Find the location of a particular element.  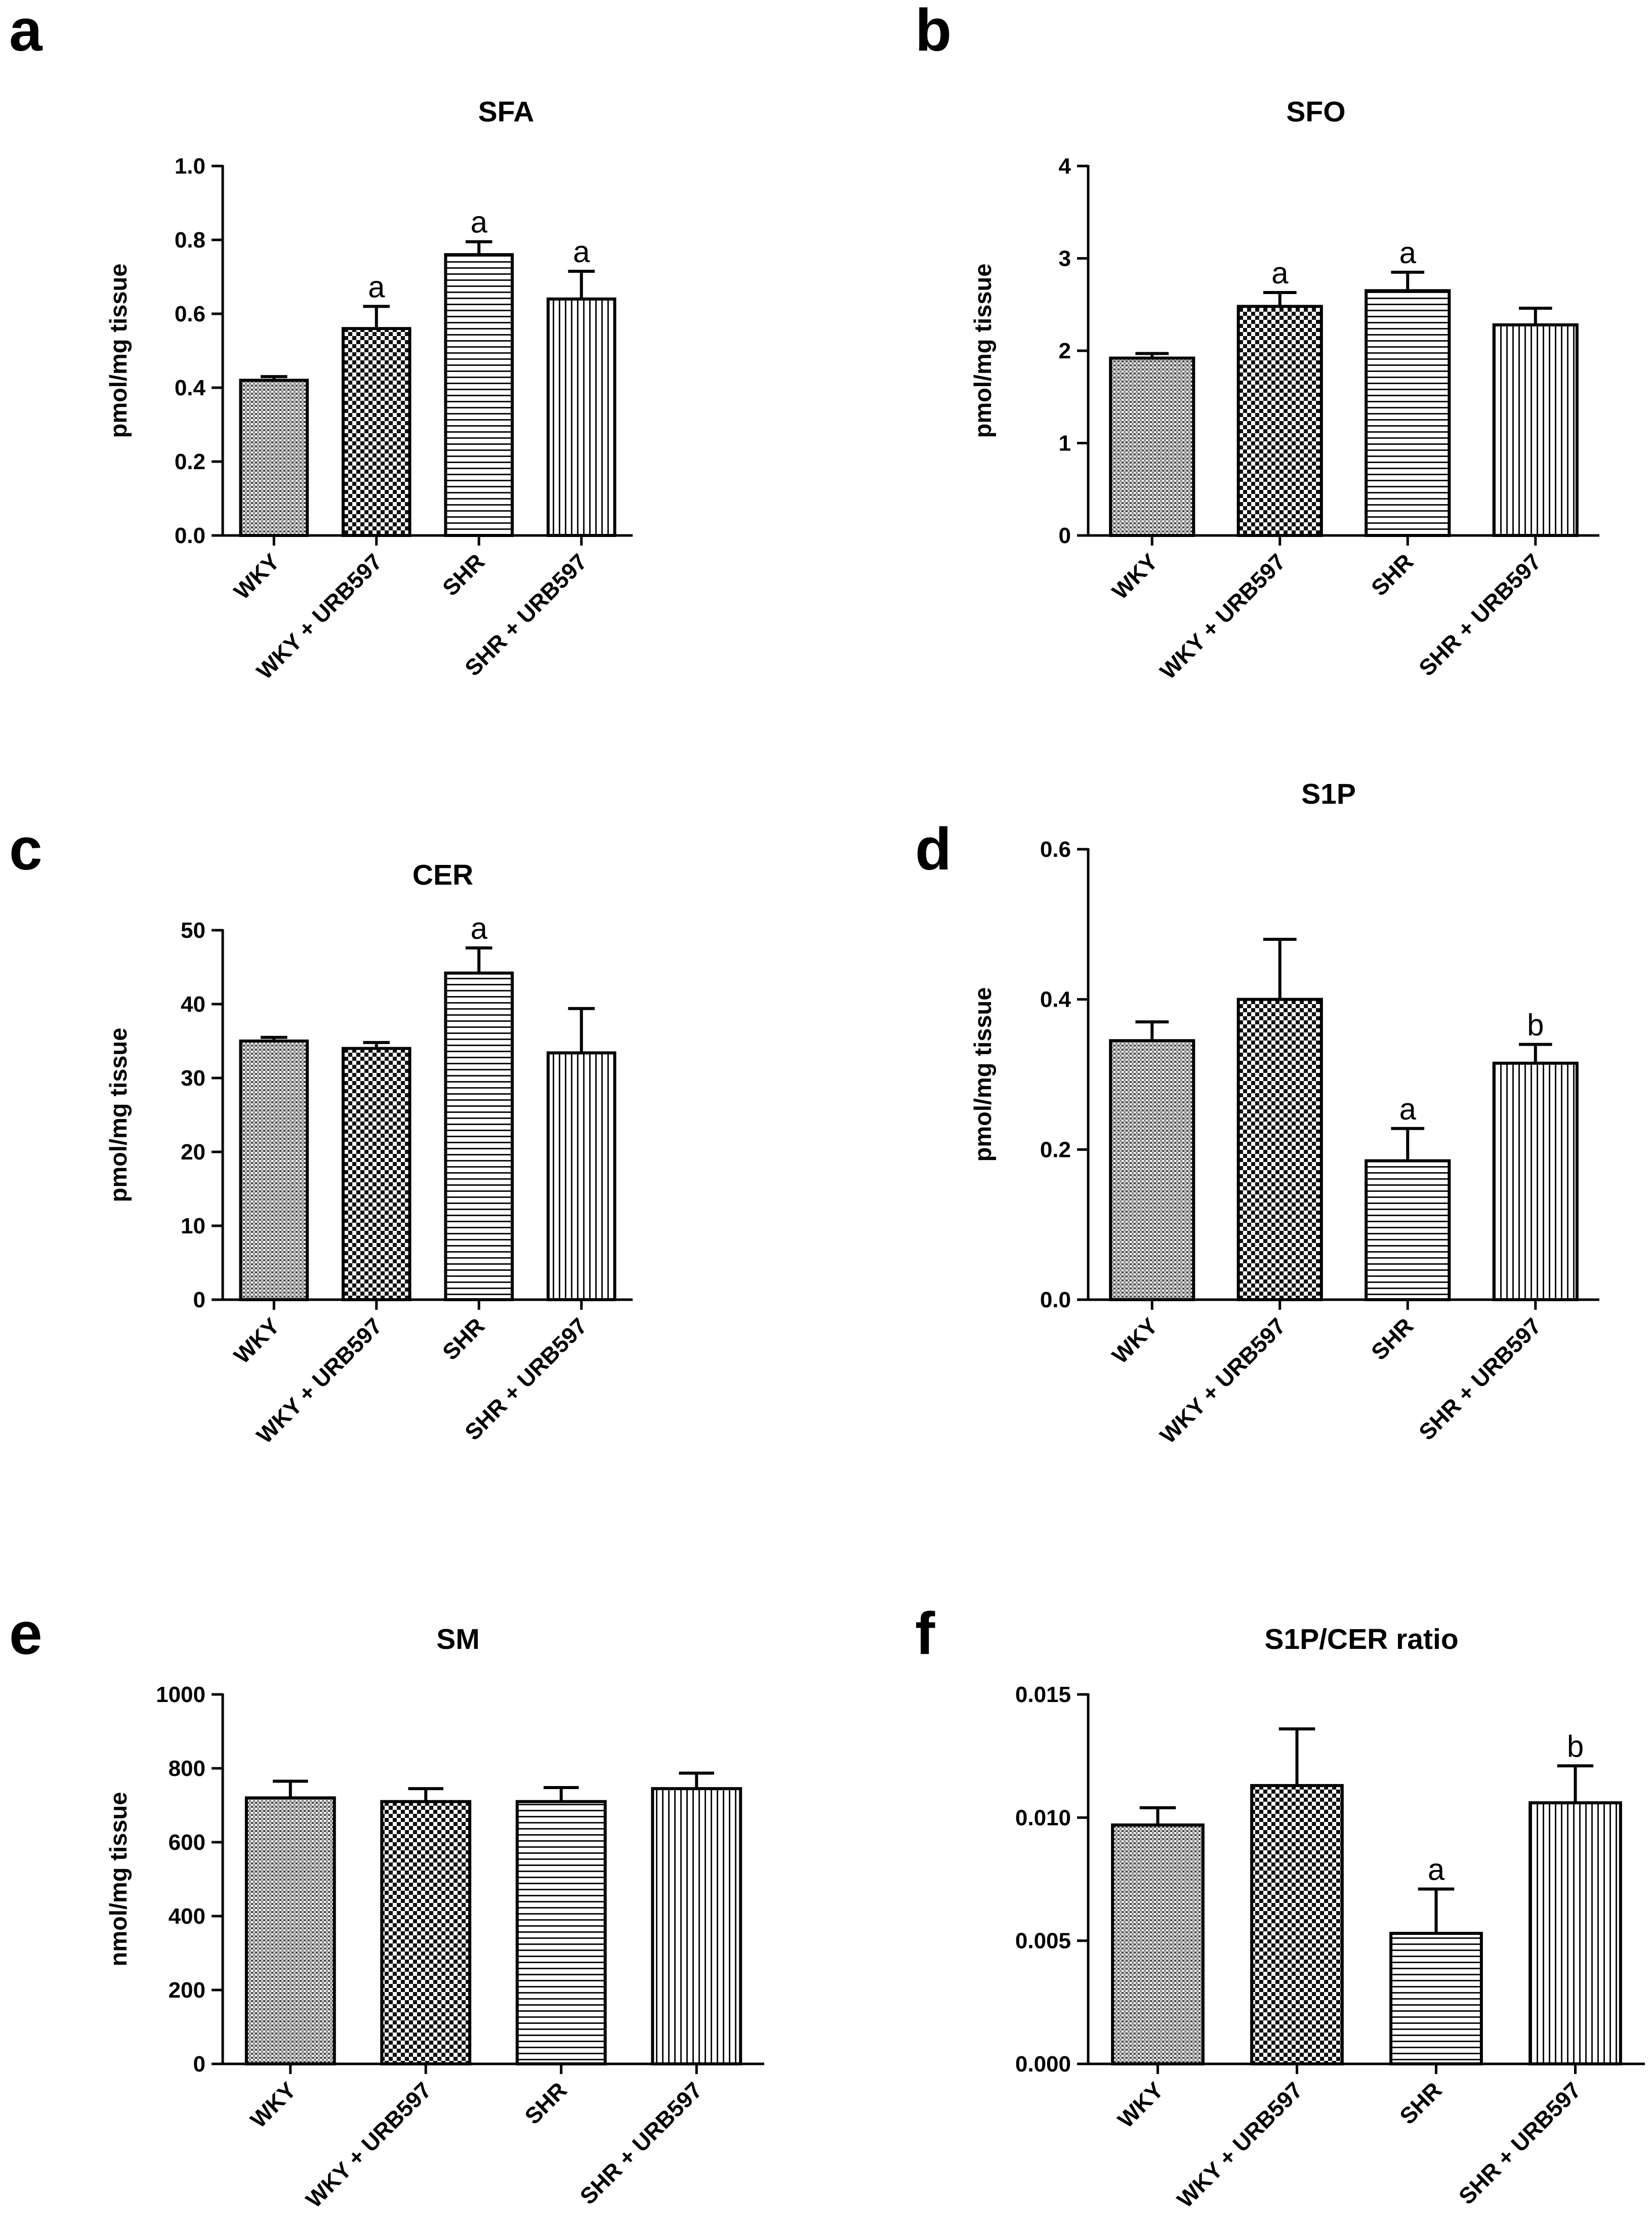

y-tick-label: 3 is located at coordinates (1065, 258).